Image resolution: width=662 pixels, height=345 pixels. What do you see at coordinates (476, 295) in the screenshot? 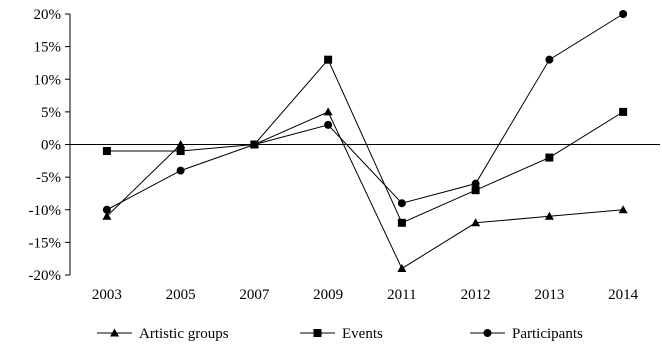
I see `x-tick-label: 2012` at bounding box center [476, 295].